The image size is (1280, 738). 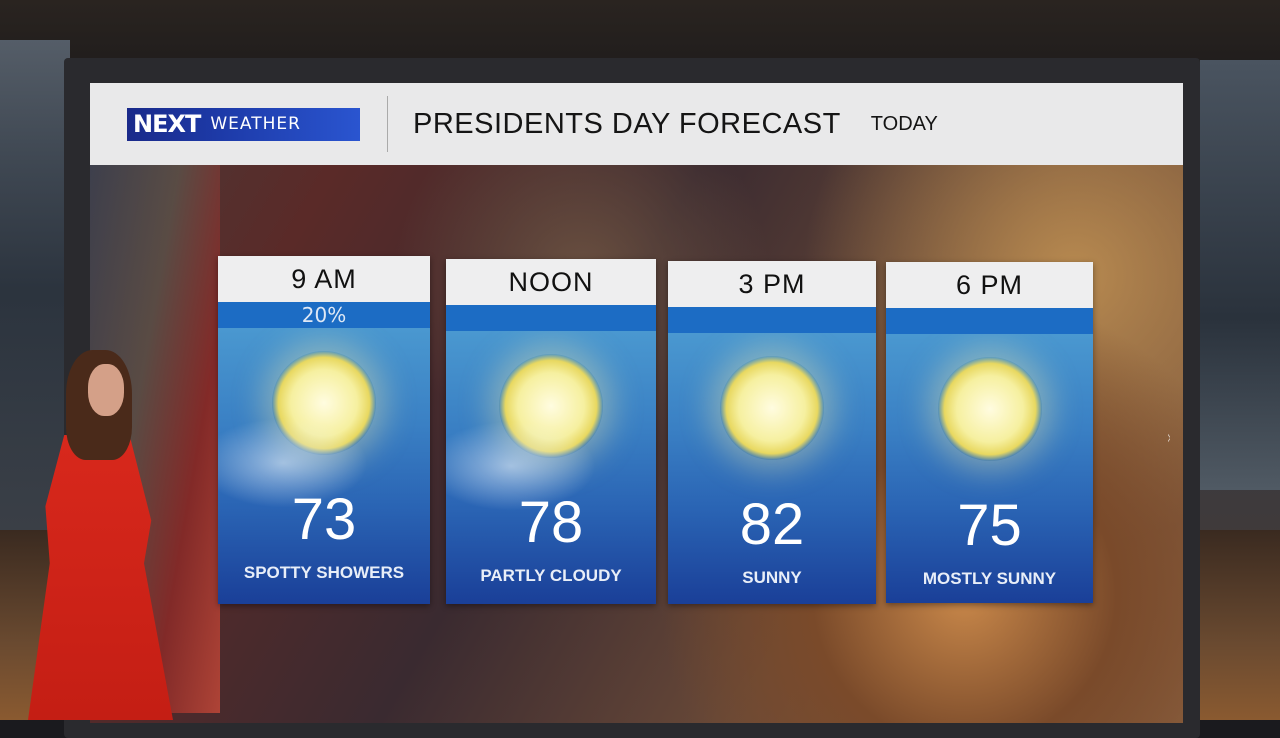 What do you see at coordinates (551, 575) in the screenshot?
I see `card-condition: PARTLY CLOUDY` at bounding box center [551, 575].